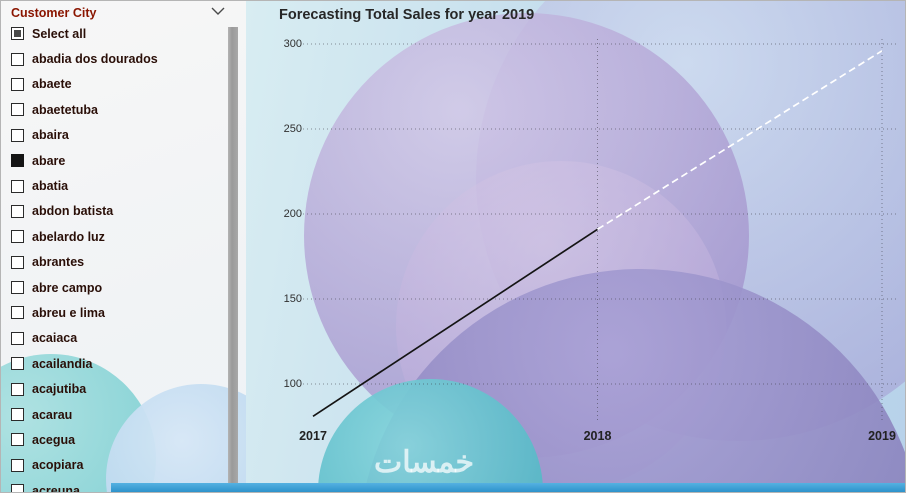 The image size is (906, 493). Describe the element at coordinates (54, 439) in the screenshot. I see `slicer-item-label: acegua` at that location.